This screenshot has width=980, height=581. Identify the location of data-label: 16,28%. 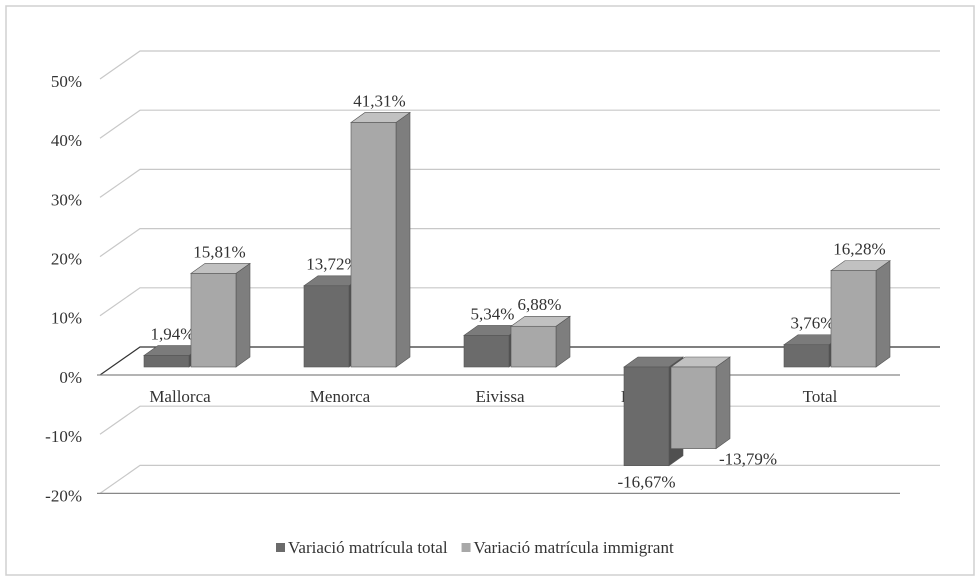
(859, 249).